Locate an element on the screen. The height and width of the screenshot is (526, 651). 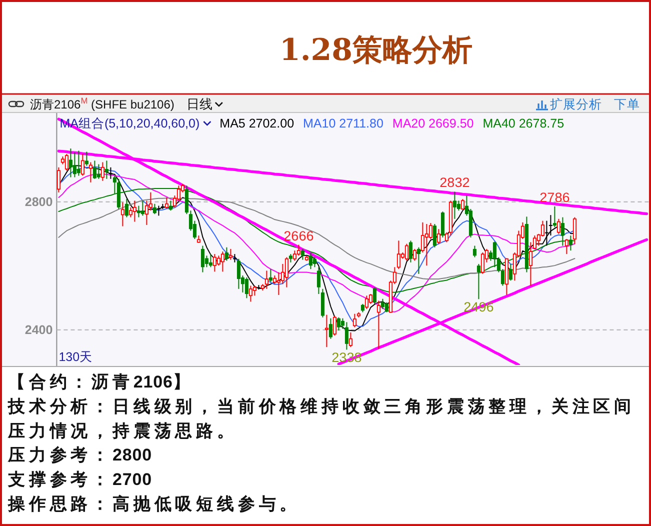
text: 支撑参考：2700 is located at coordinates (79, 480).